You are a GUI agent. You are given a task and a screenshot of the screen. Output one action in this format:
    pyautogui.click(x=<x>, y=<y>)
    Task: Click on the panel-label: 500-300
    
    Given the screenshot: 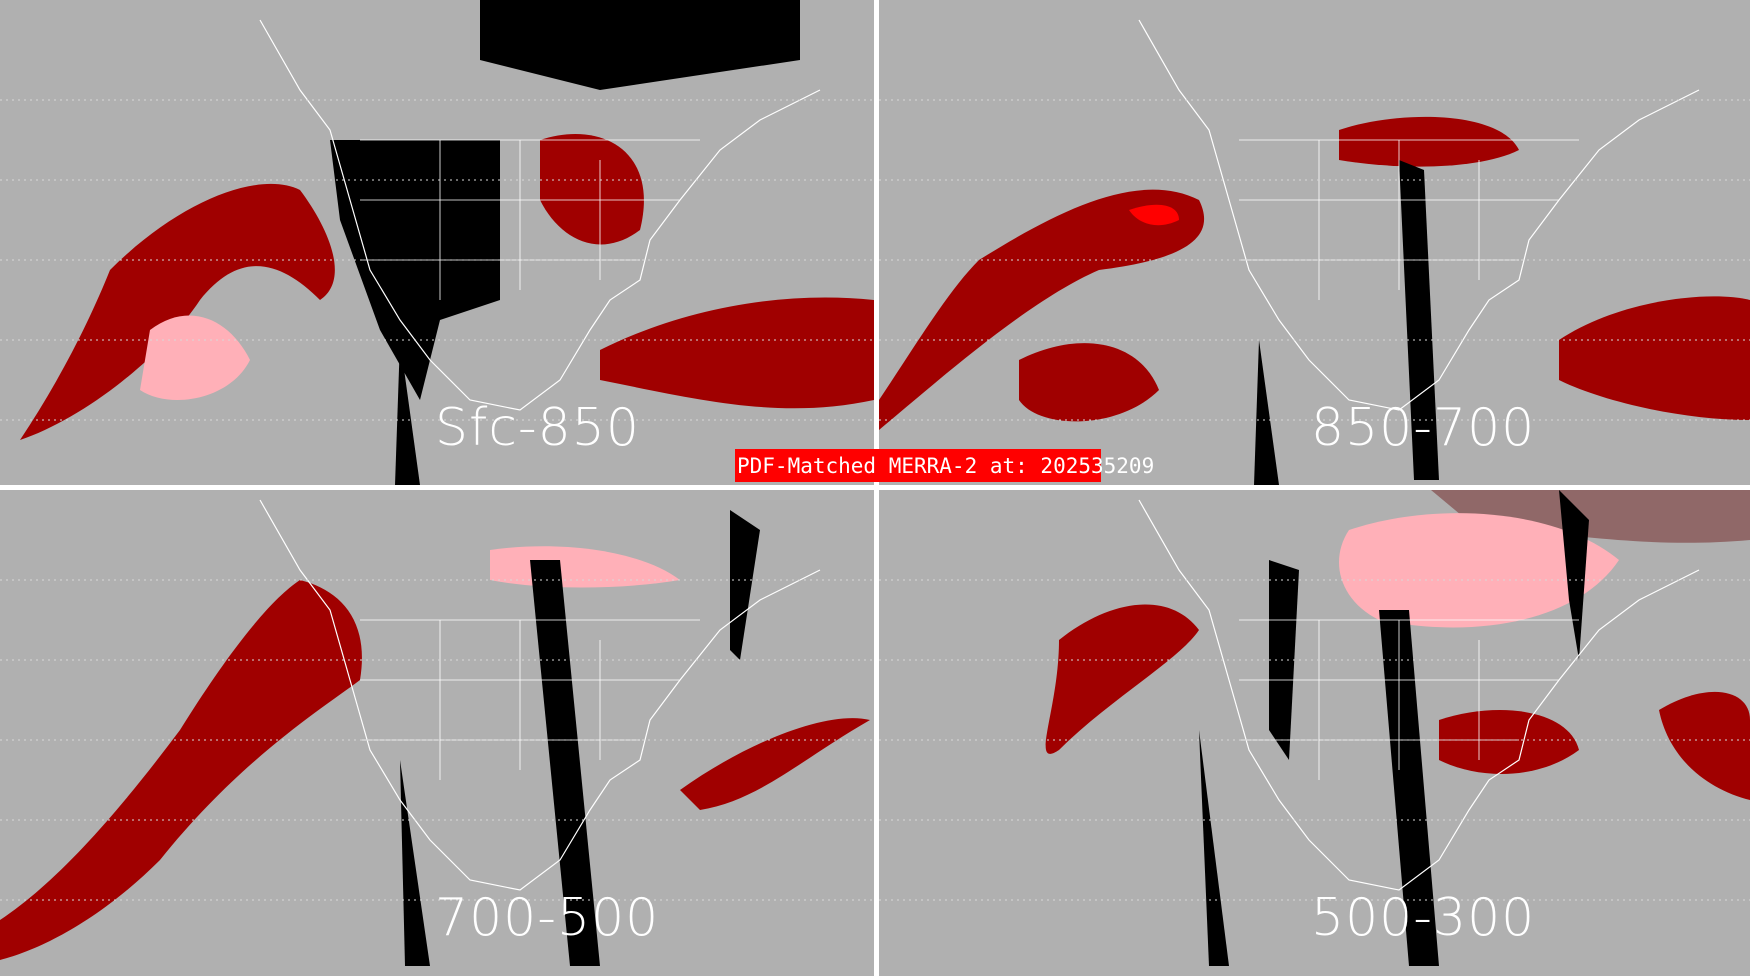 What is the action you would take?
    pyautogui.click(x=1423, y=918)
    